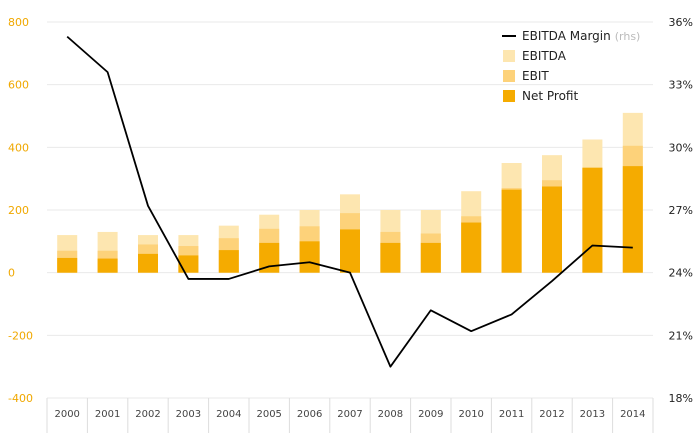 The height and width of the screenshot is (433, 700). I want to click on x-tick-label: 2009, so click(430, 414).